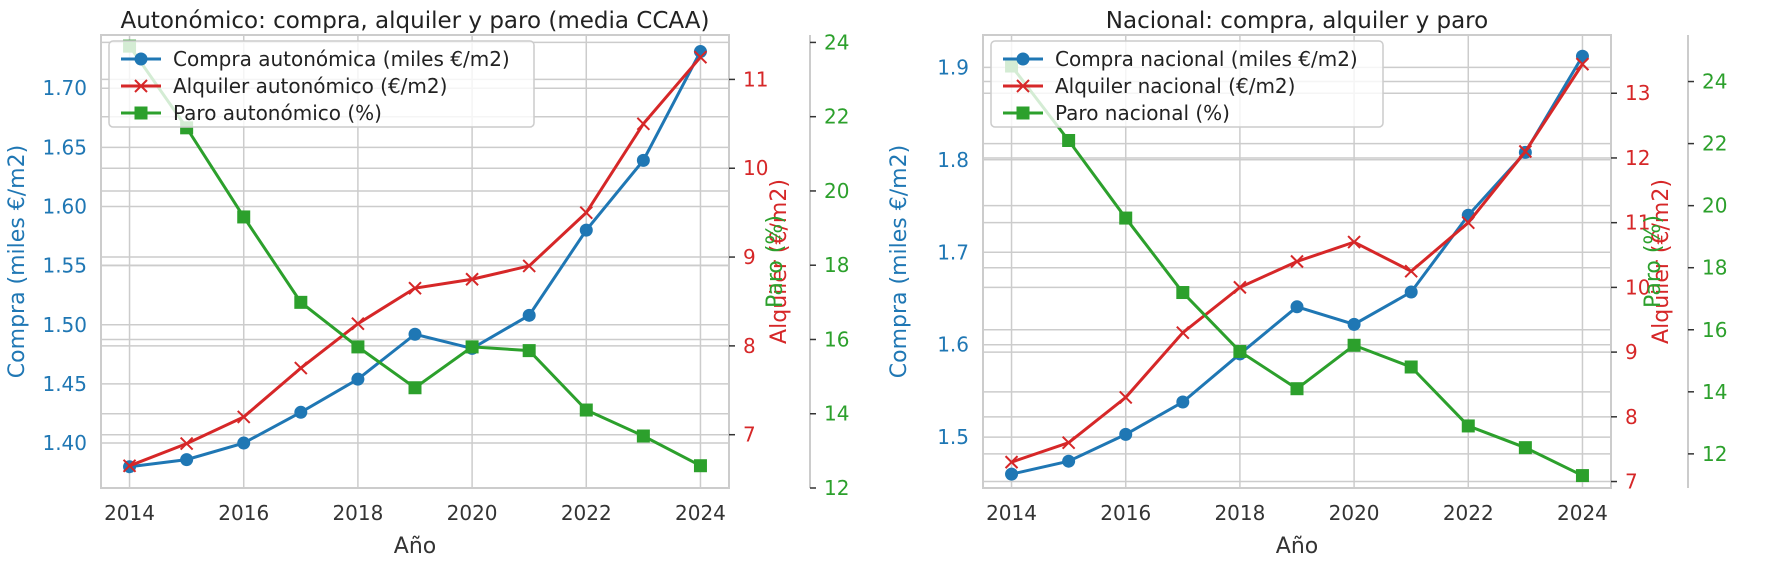 The height and width of the screenshot is (566, 1765). I want to click on legend-autonomico, so click(321, 84).